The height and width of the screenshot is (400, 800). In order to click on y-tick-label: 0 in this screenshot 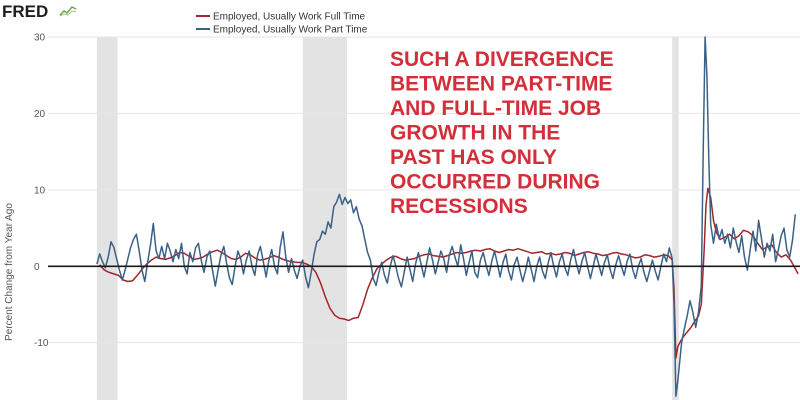, I will do `click(37, 267)`.